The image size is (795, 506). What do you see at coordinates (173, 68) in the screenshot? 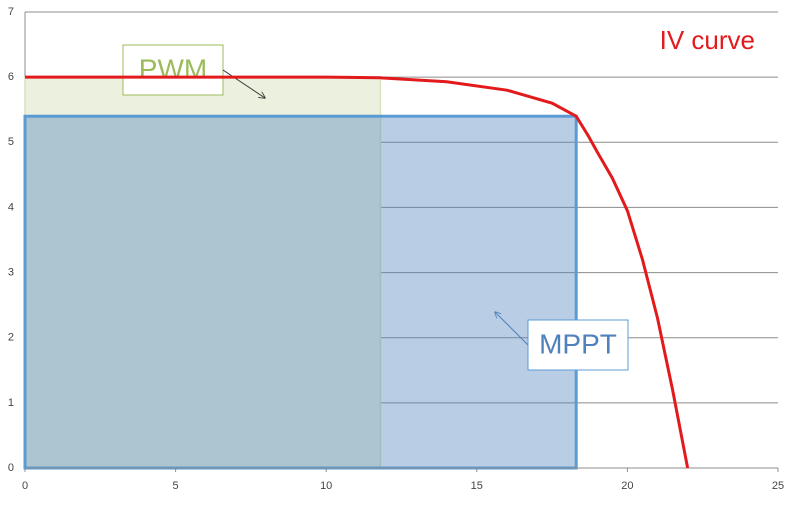
I see `callout-label: PWM` at bounding box center [173, 68].